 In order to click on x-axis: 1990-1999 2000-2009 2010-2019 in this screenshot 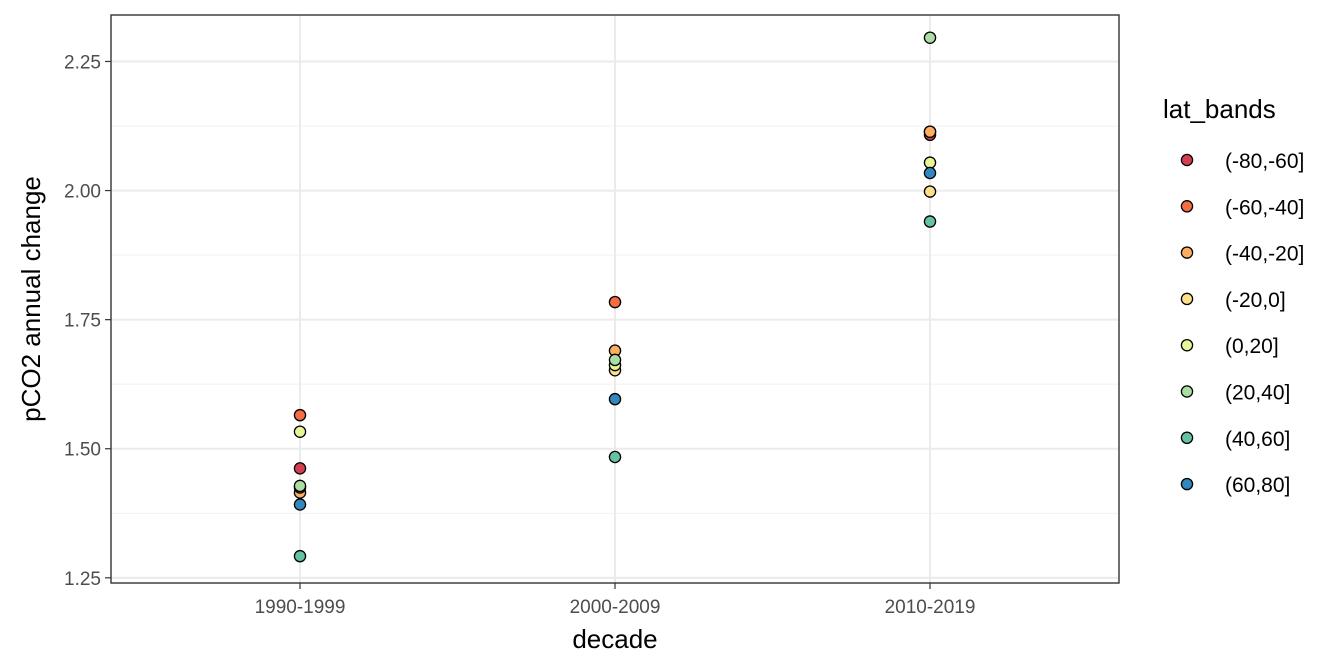, I will do `click(615, 600)`.